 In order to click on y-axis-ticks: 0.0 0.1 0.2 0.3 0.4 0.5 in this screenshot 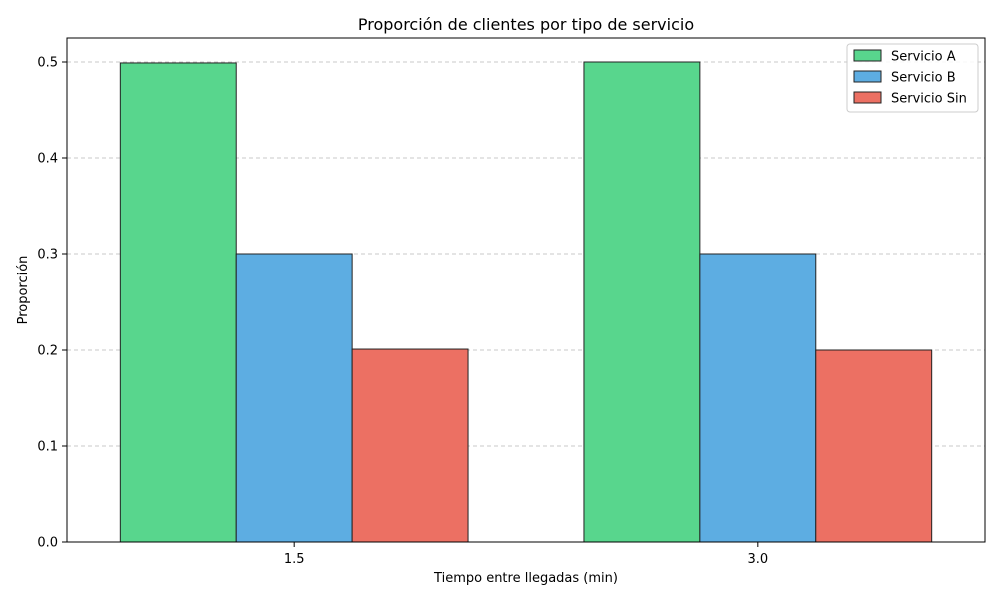, I will do `click(52, 303)`.